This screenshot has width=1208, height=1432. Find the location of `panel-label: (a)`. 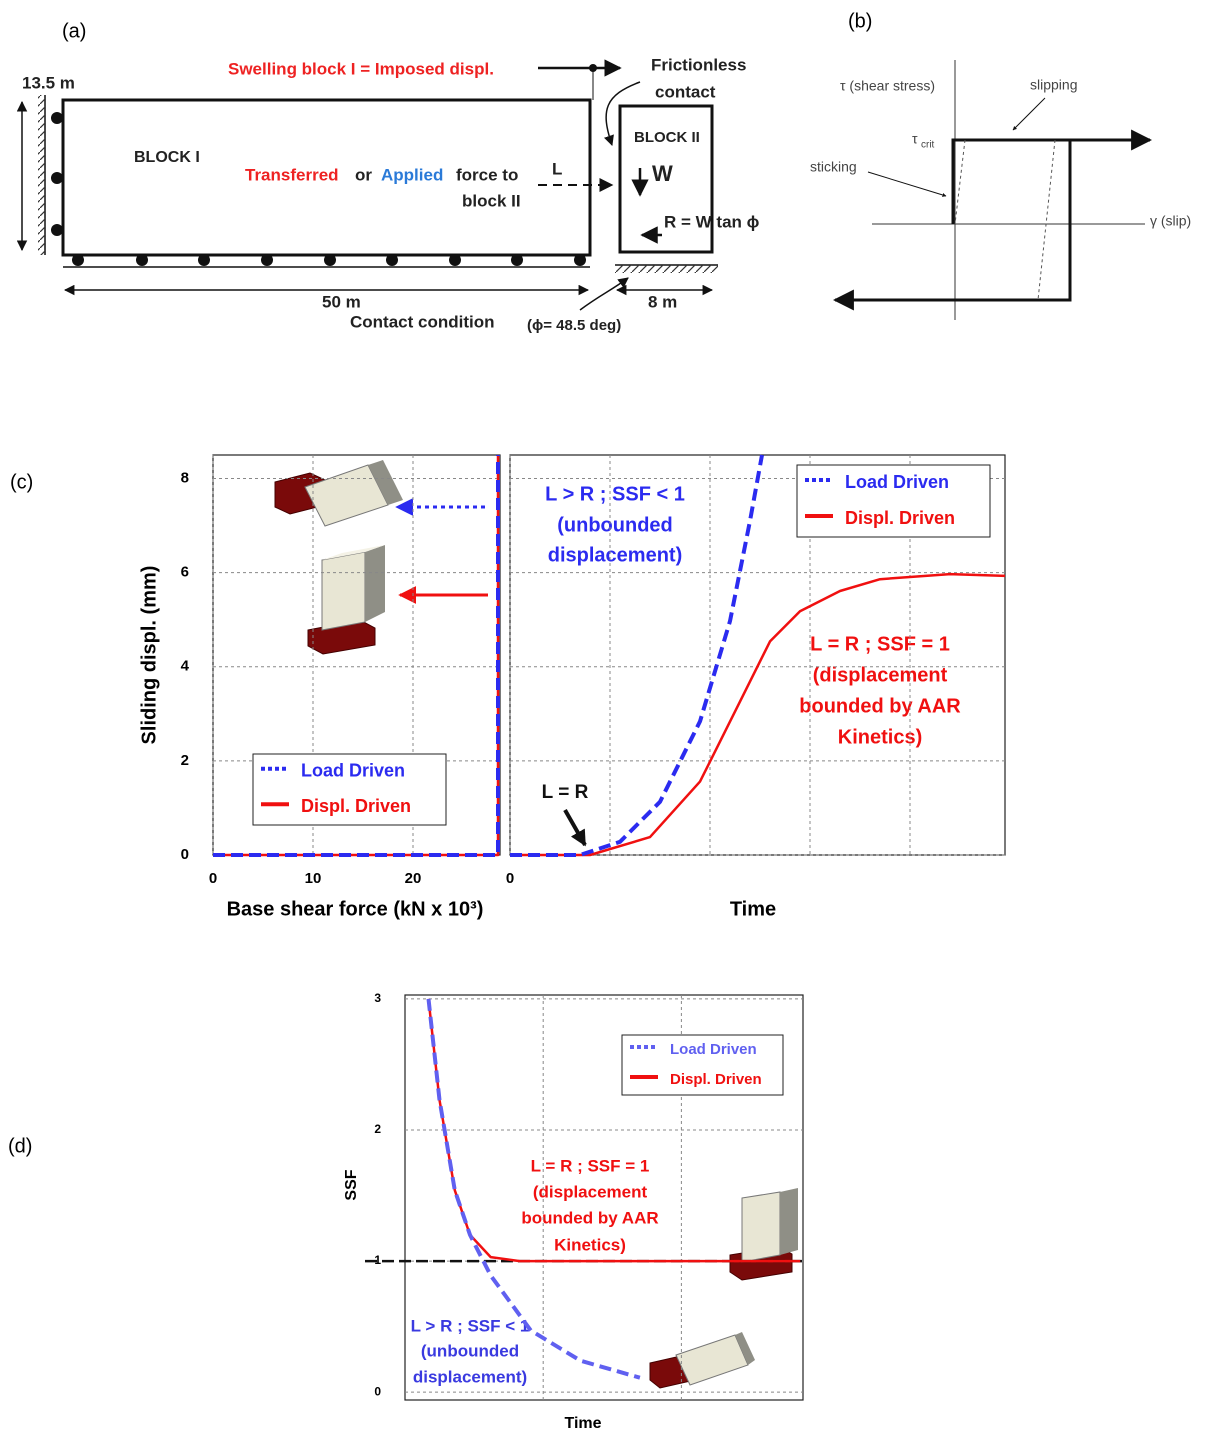

panel-label: (a) is located at coordinates (74, 31).